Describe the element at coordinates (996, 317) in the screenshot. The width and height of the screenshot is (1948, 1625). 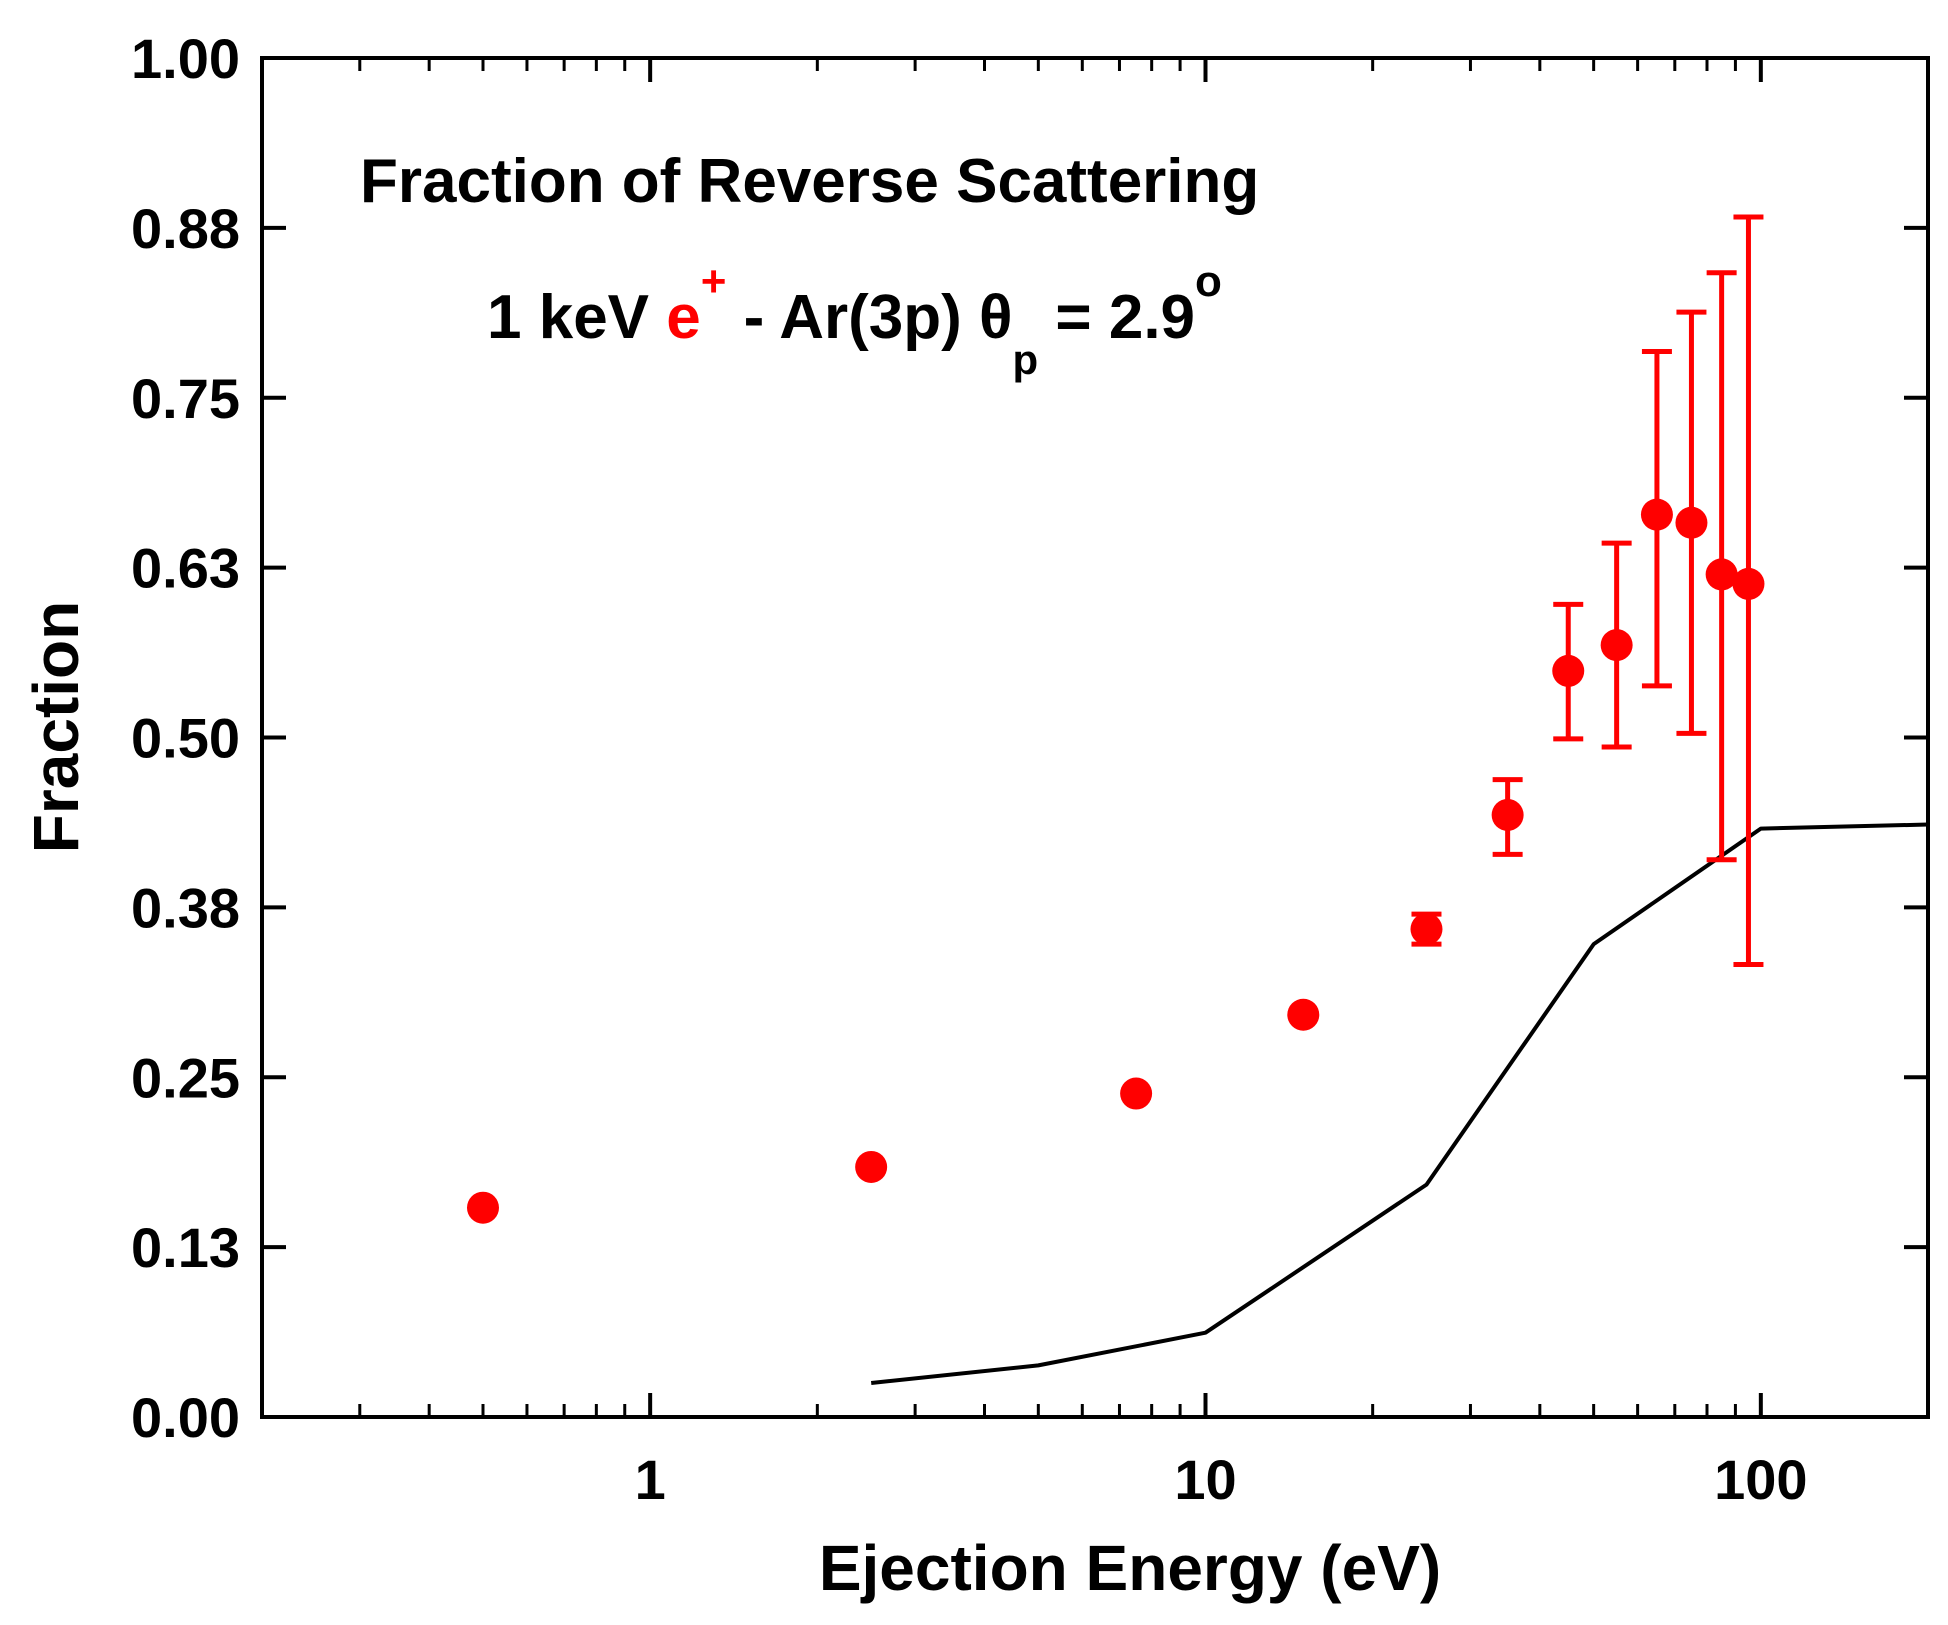
I see `annotation-theta: θ` at that location.